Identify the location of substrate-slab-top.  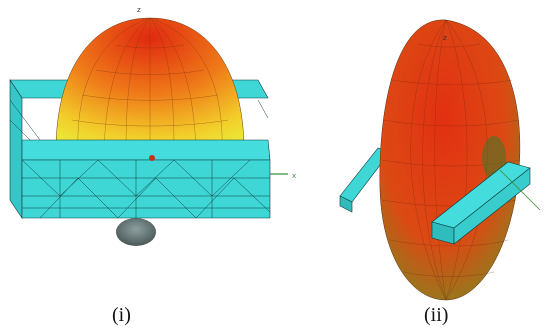
(146, 150).